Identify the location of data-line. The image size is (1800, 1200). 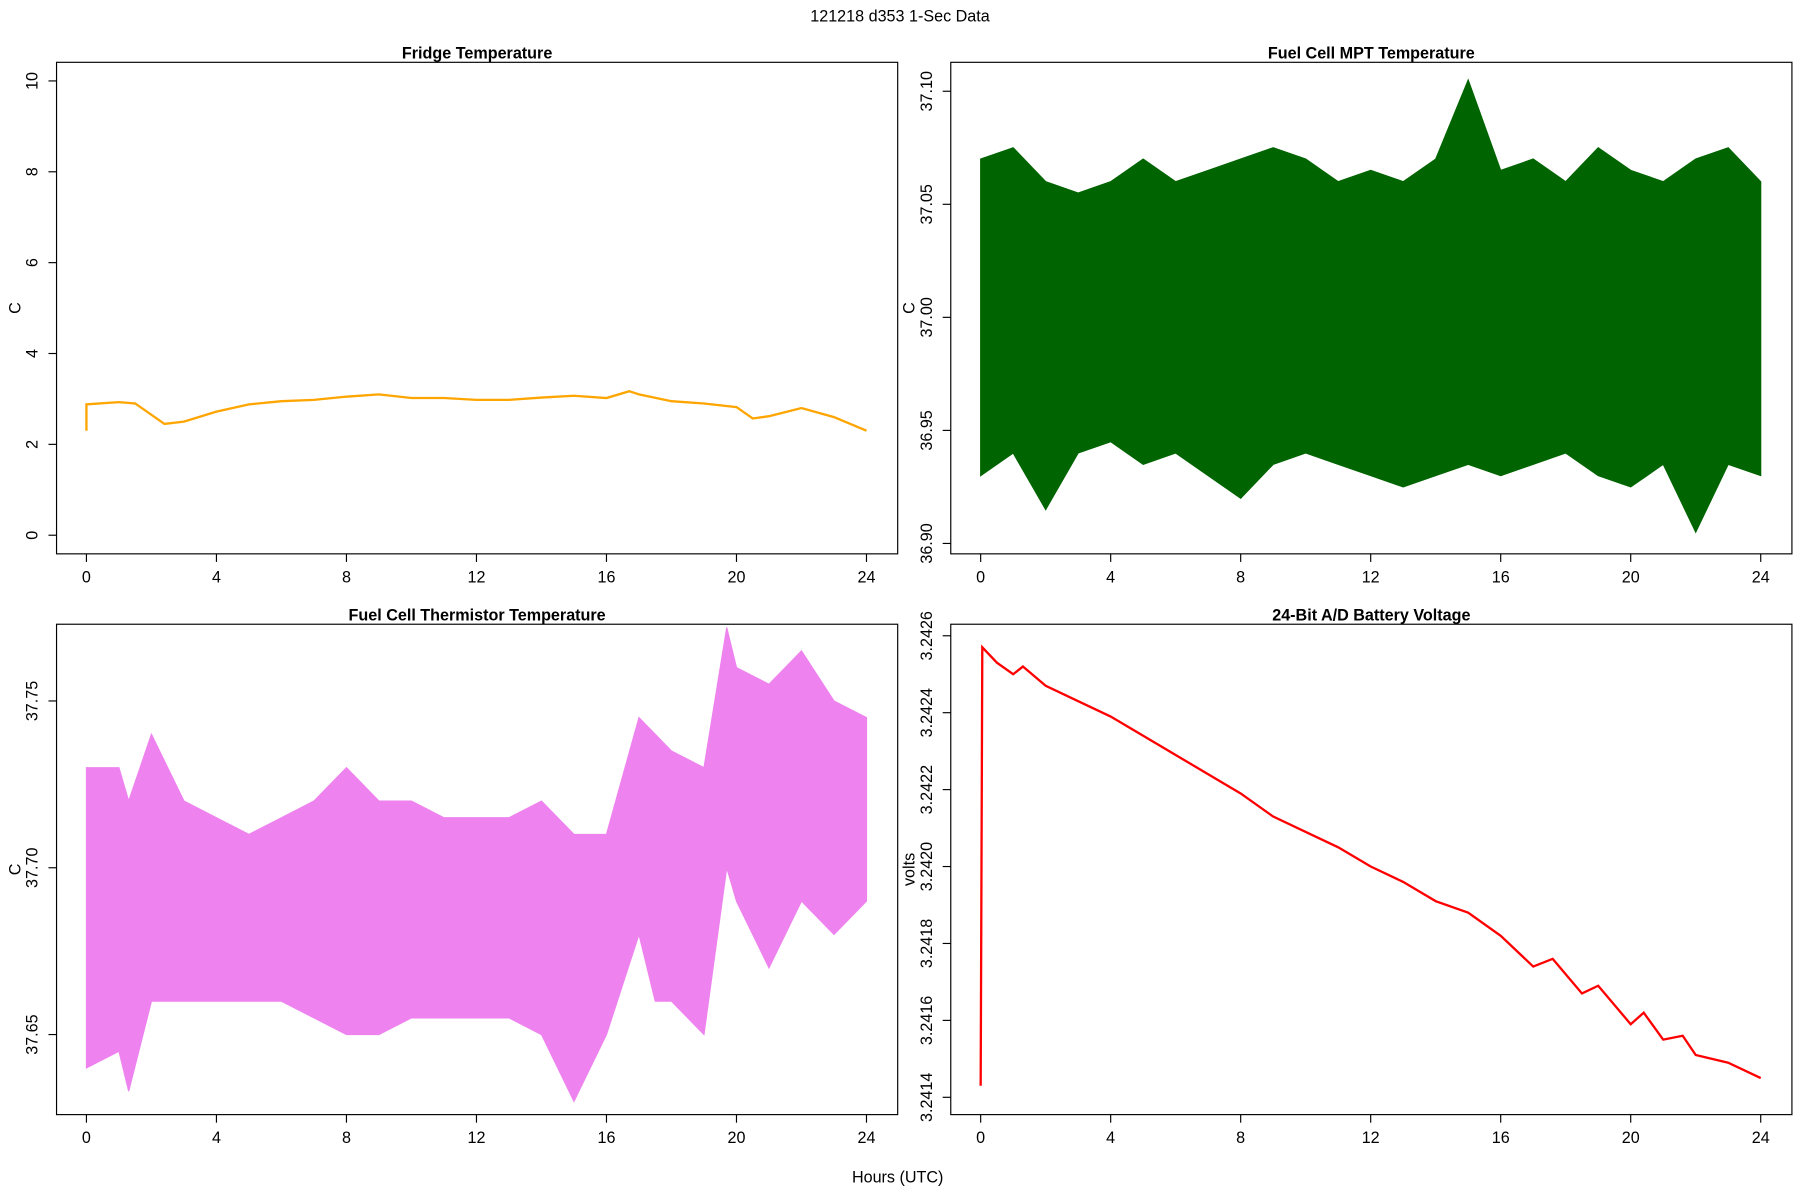
(476, 411).